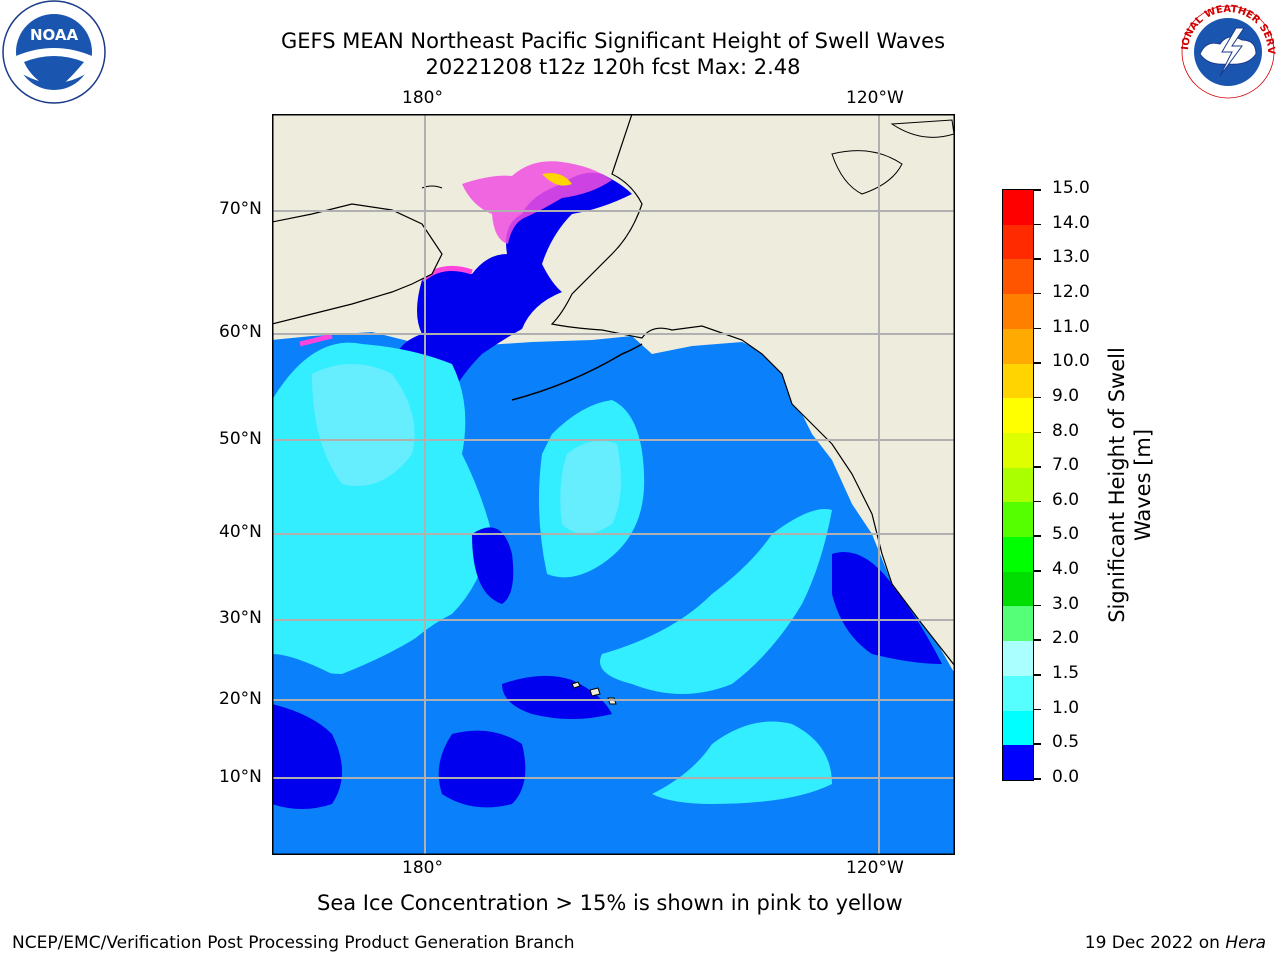  Describe the element at coordinates (875, 868) in the screenshot. I see `lon-label-bottom-120w: 120°W` at that location.